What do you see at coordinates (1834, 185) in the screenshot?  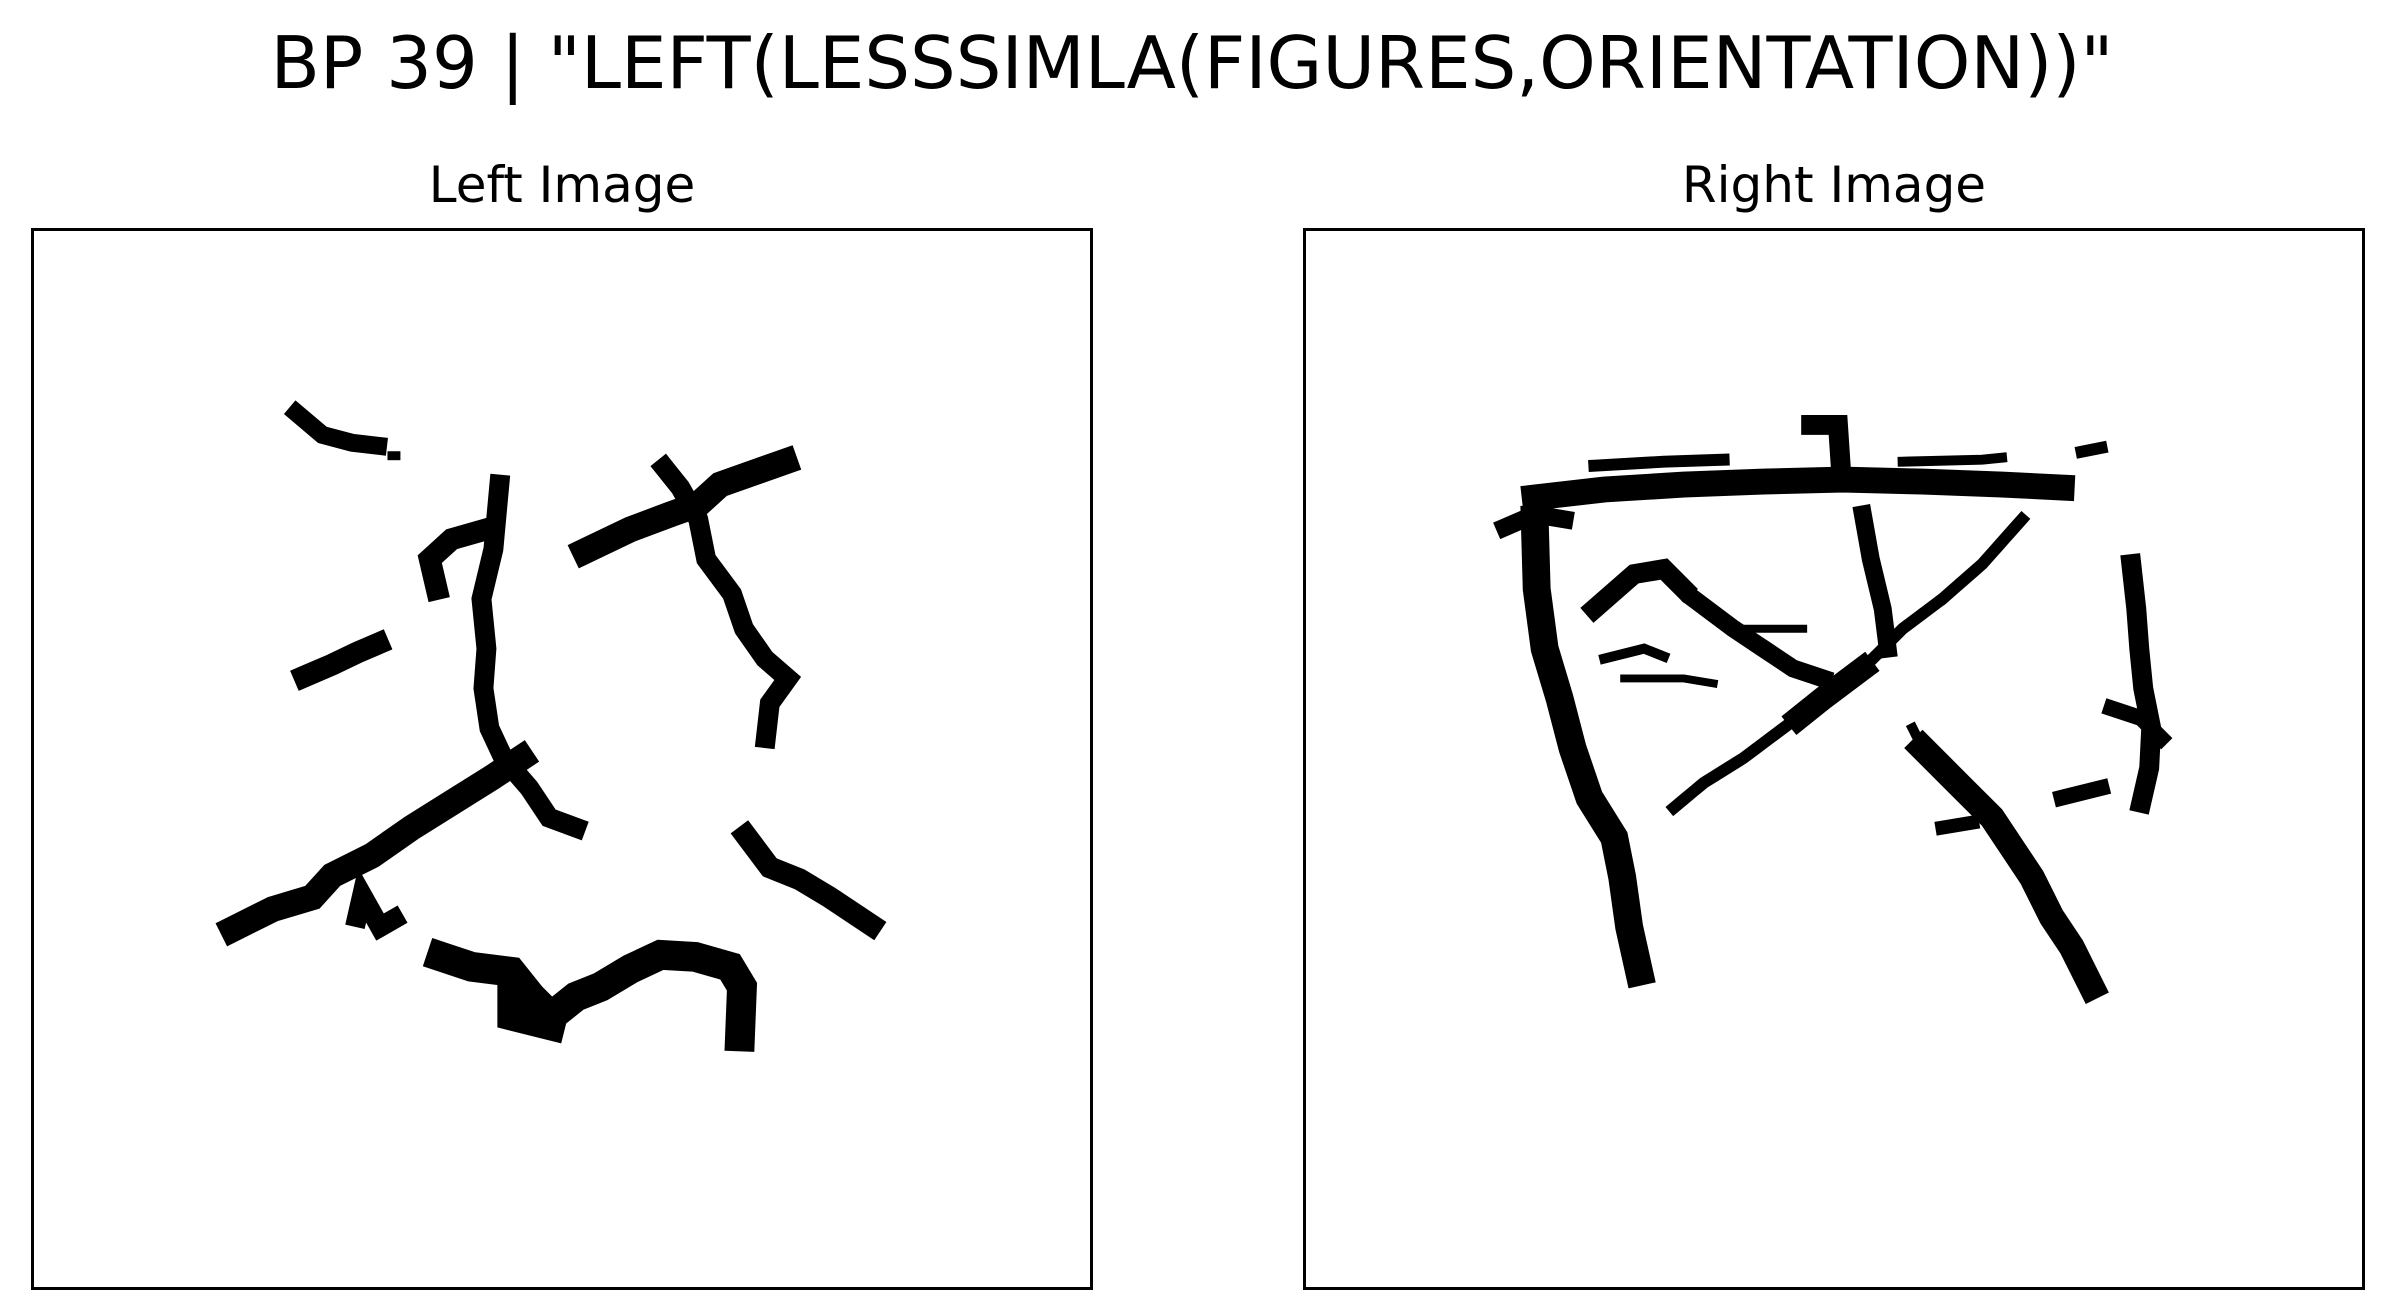 I see `right-panel-title: Right Image` at bounding box center [1834, 185].